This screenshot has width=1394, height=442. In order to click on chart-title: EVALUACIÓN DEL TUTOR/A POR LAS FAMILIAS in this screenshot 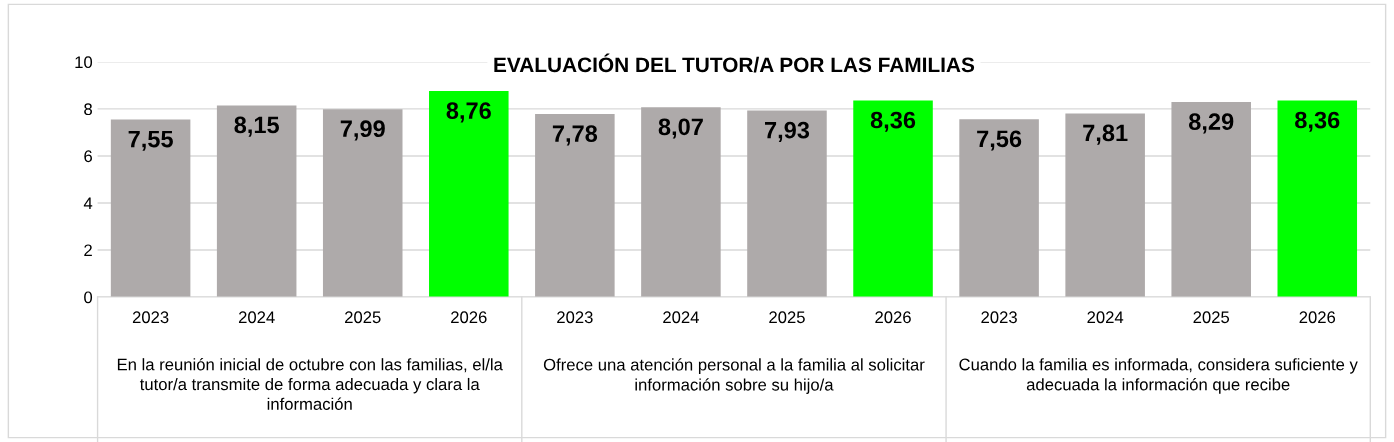, I will do `click(734, 63)`.